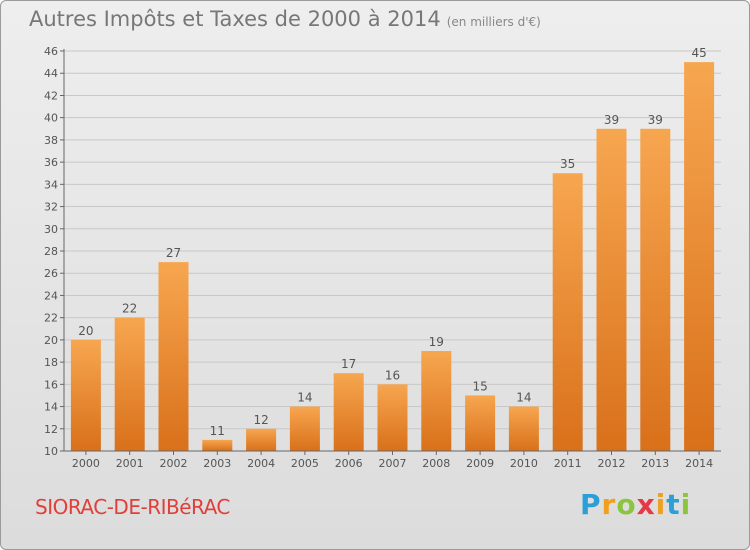  I want to click on proxiti-logo: Proxiti, so click(635, 504).